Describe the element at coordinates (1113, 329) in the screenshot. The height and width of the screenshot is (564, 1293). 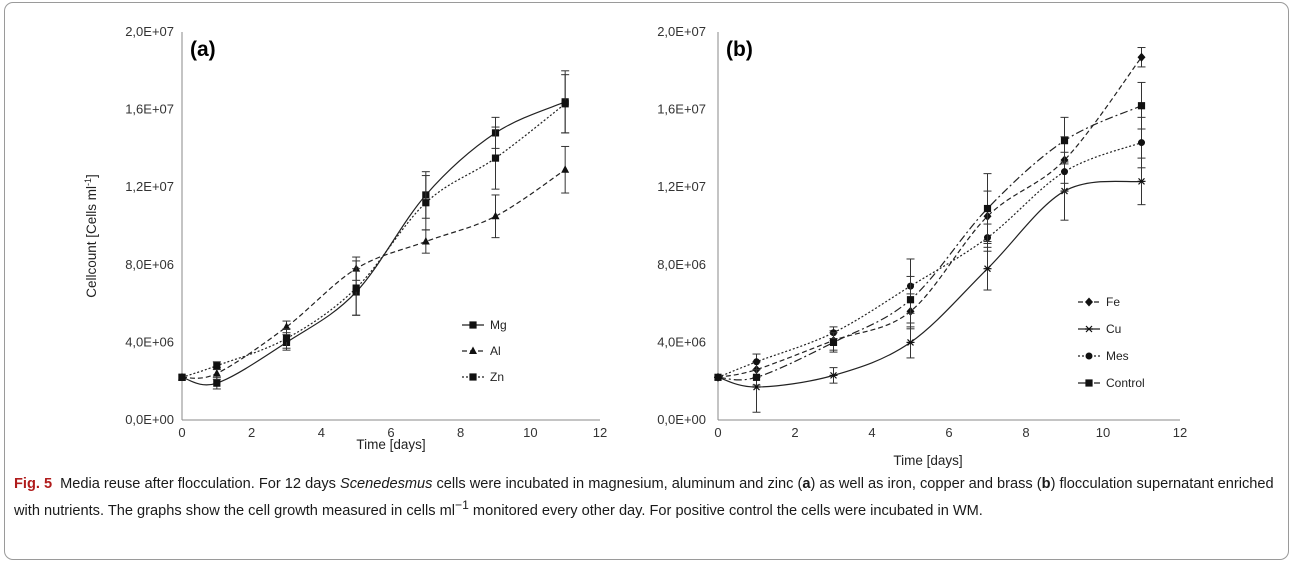
I see `legend-label: Cu` at that location.